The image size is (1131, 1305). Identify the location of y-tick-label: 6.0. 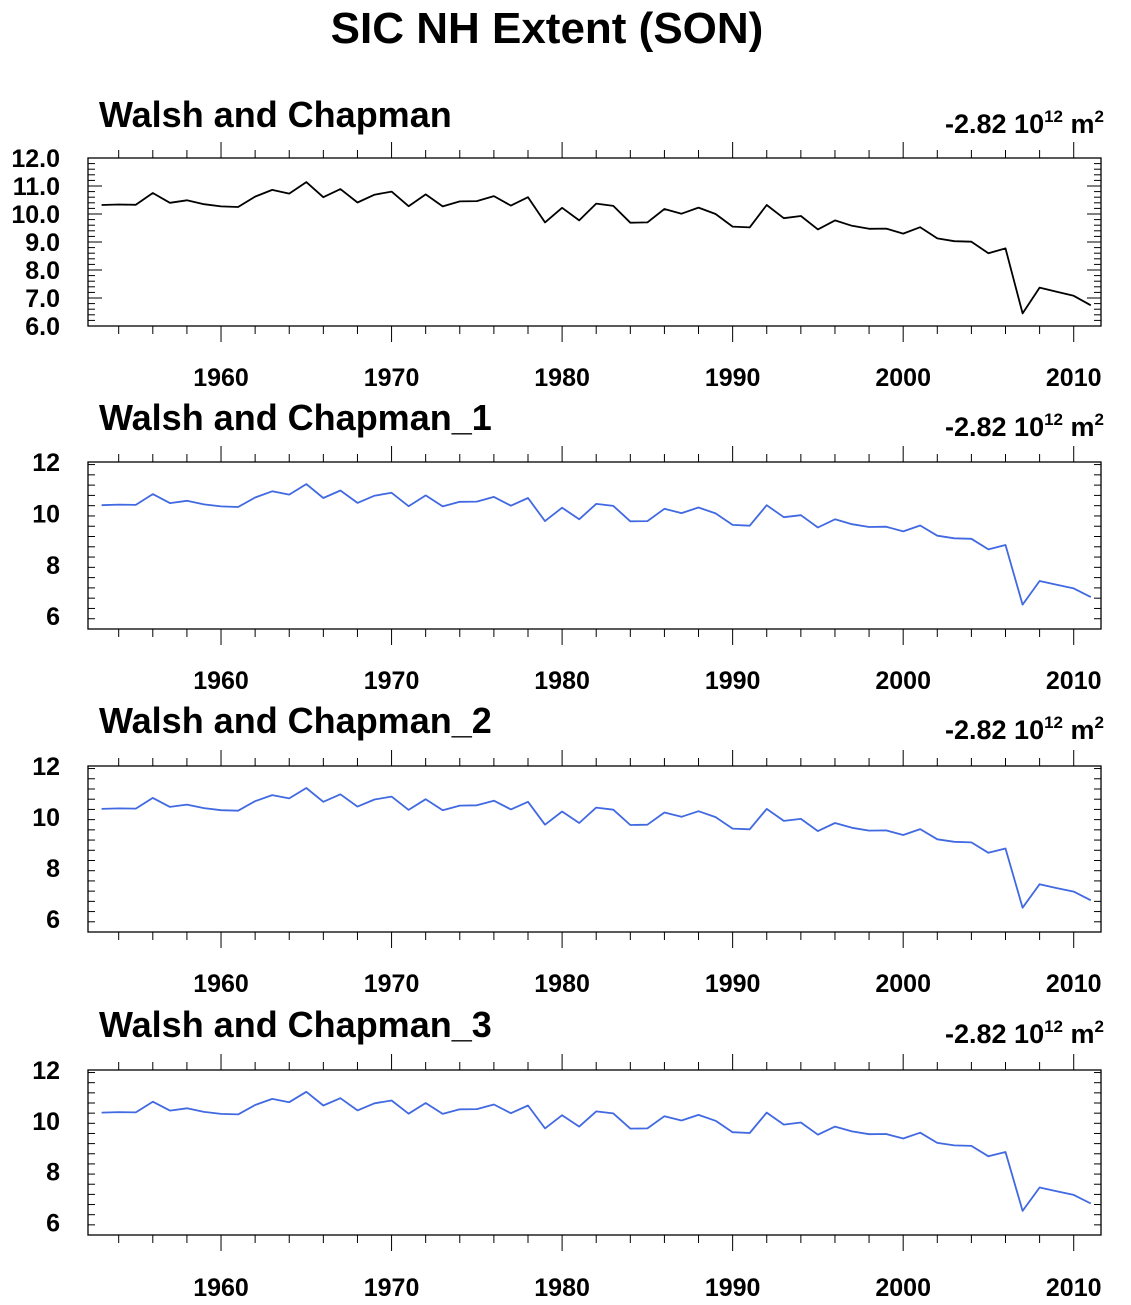
(42, 327).